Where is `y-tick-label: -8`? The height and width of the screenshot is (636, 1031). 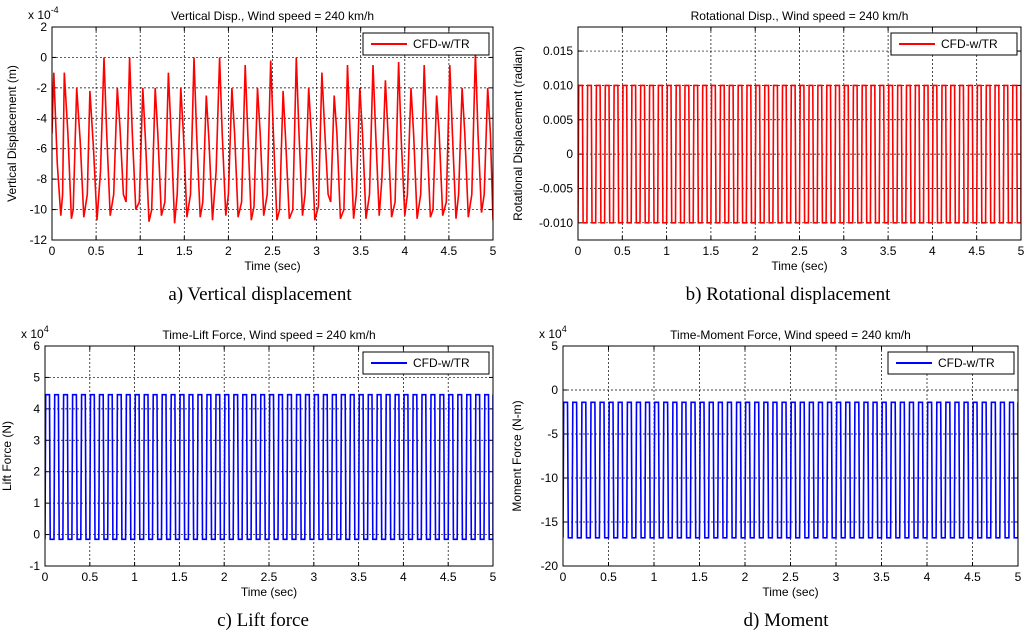 y-tick-label: -8 is located at coordinates (41, 179).